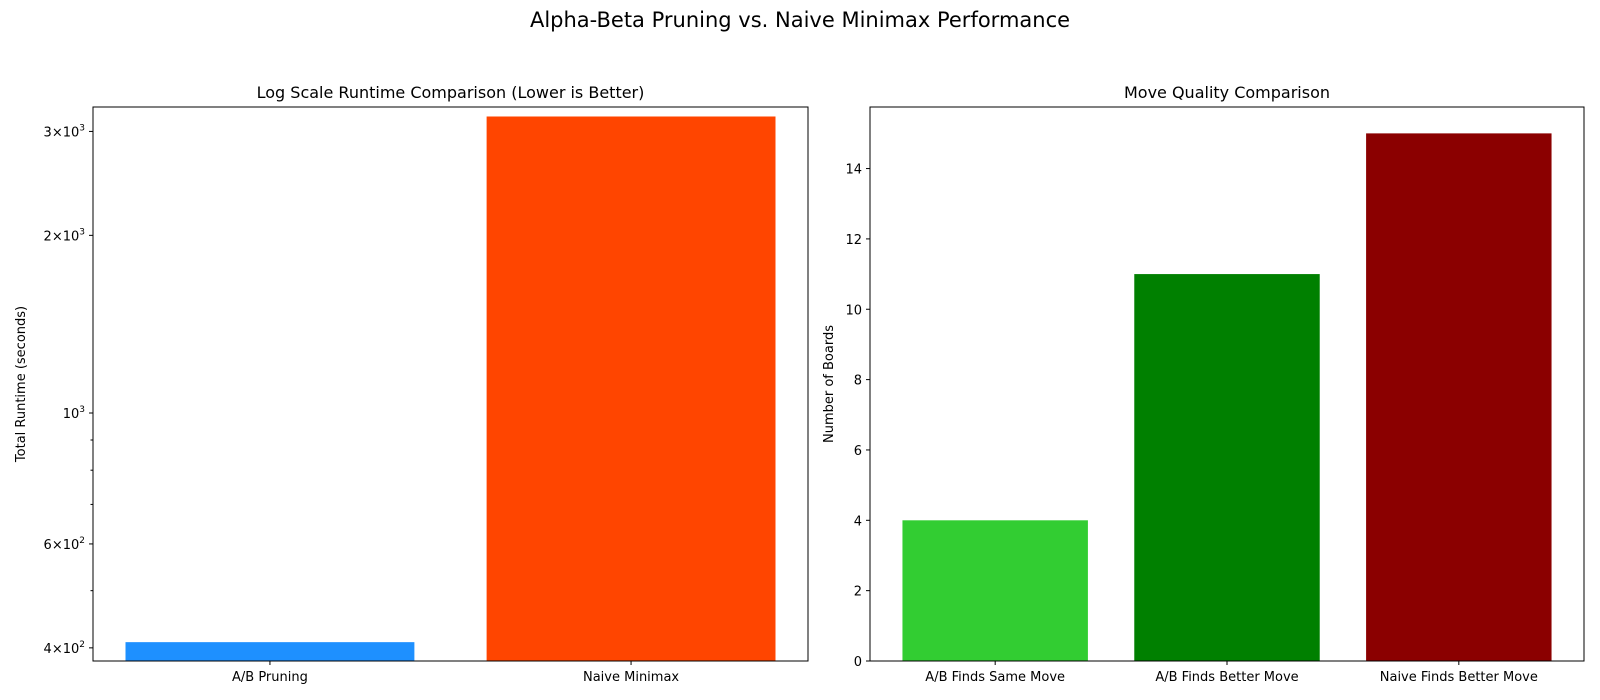 The image size is (1600, 700). I want to click on x-tick-label: A/B Finds Better Move, so click(1226, 677).